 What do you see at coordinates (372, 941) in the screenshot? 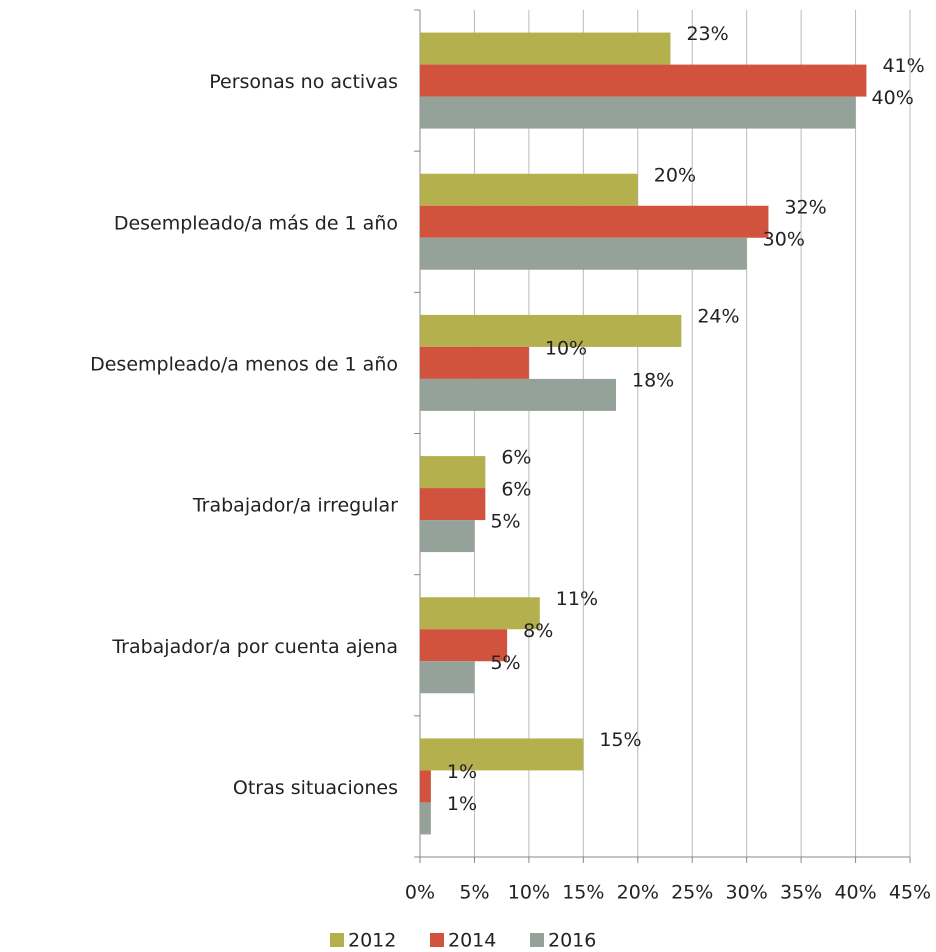
I see `legend-label: 2012` at bounding box center [372, 941].